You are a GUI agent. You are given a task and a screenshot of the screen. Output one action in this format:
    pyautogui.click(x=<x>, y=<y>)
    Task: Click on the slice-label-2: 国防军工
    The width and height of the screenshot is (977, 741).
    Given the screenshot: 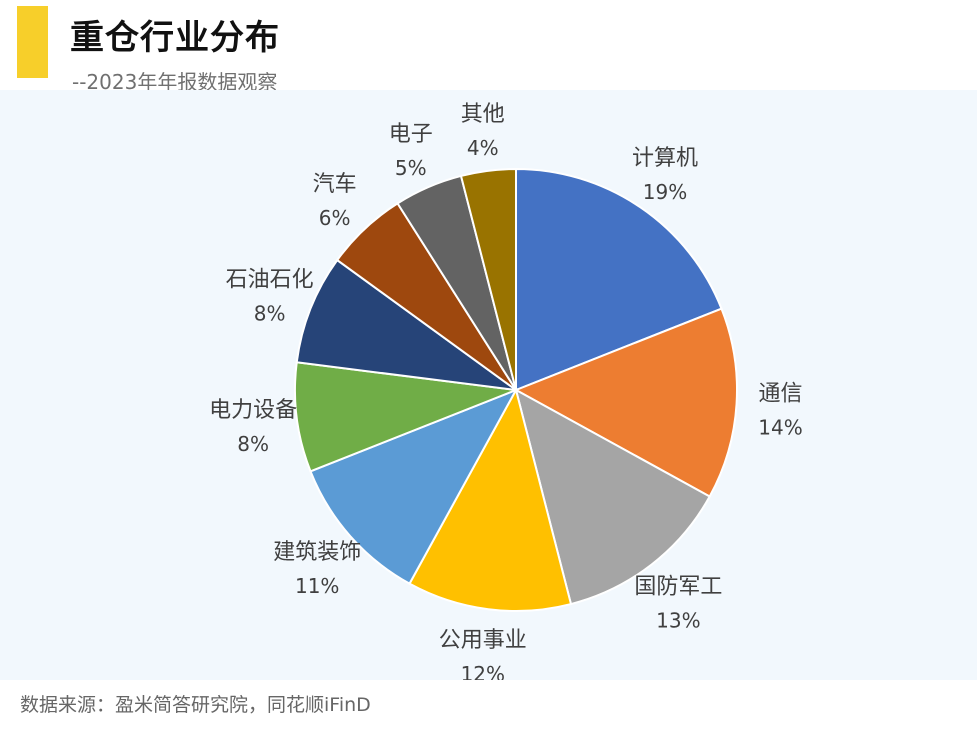 What is the action you would take?
    pyautogui.click(x=678, y=586)
    